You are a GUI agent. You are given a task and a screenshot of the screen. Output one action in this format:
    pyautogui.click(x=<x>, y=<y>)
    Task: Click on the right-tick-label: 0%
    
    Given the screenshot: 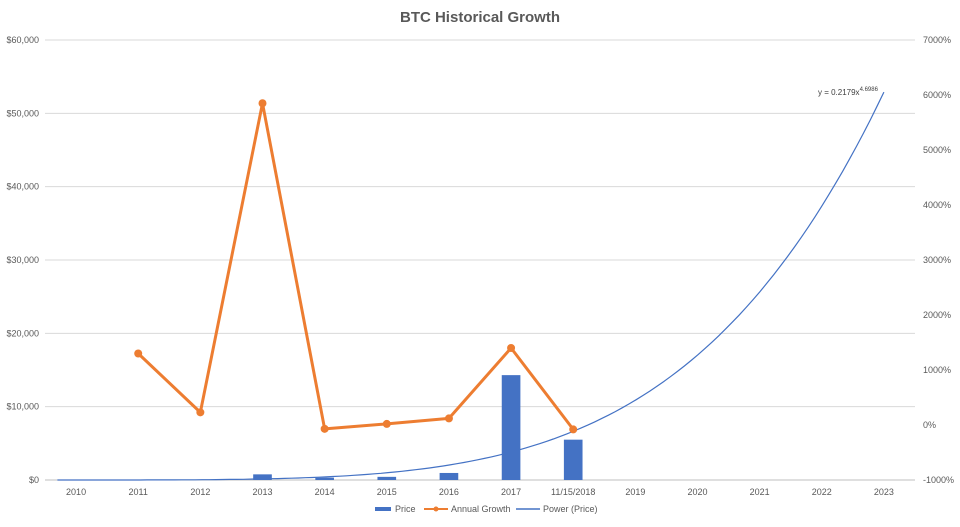 What is the action you would take?
    pyautogui.click(x=929, y=425)
    